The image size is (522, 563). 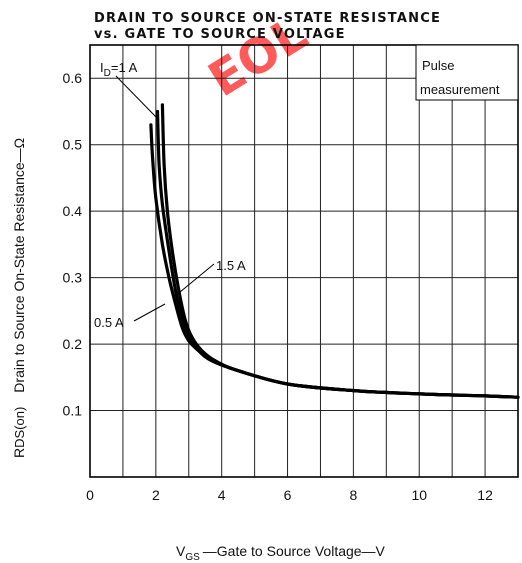 What do you see at coordinates (467, 72) in the screenshot?
I see `legend-box` at bounding box center [467, 72].